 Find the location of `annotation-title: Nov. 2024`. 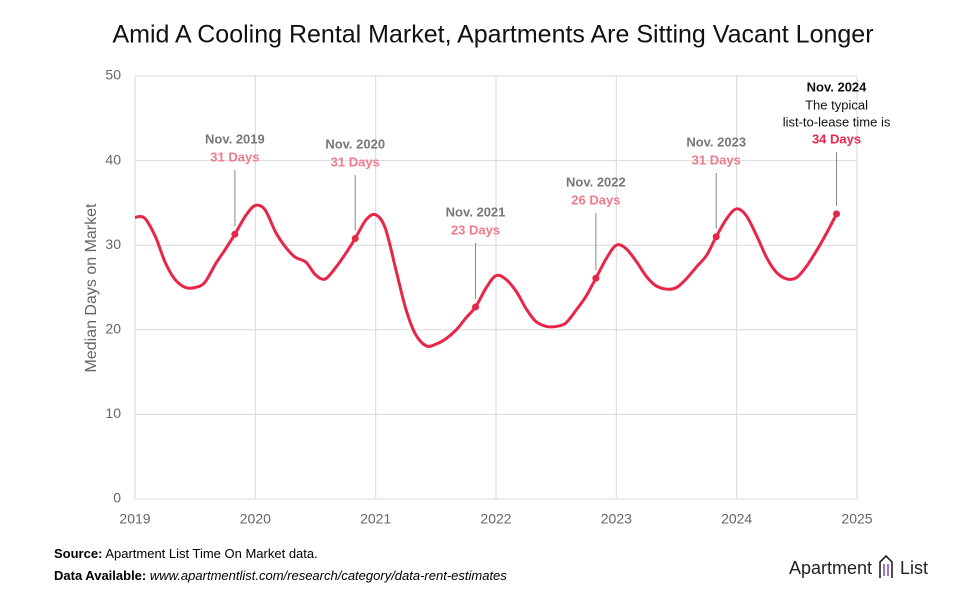

annotation-title: Nov. 2024 is located at coordinates (837, 86).